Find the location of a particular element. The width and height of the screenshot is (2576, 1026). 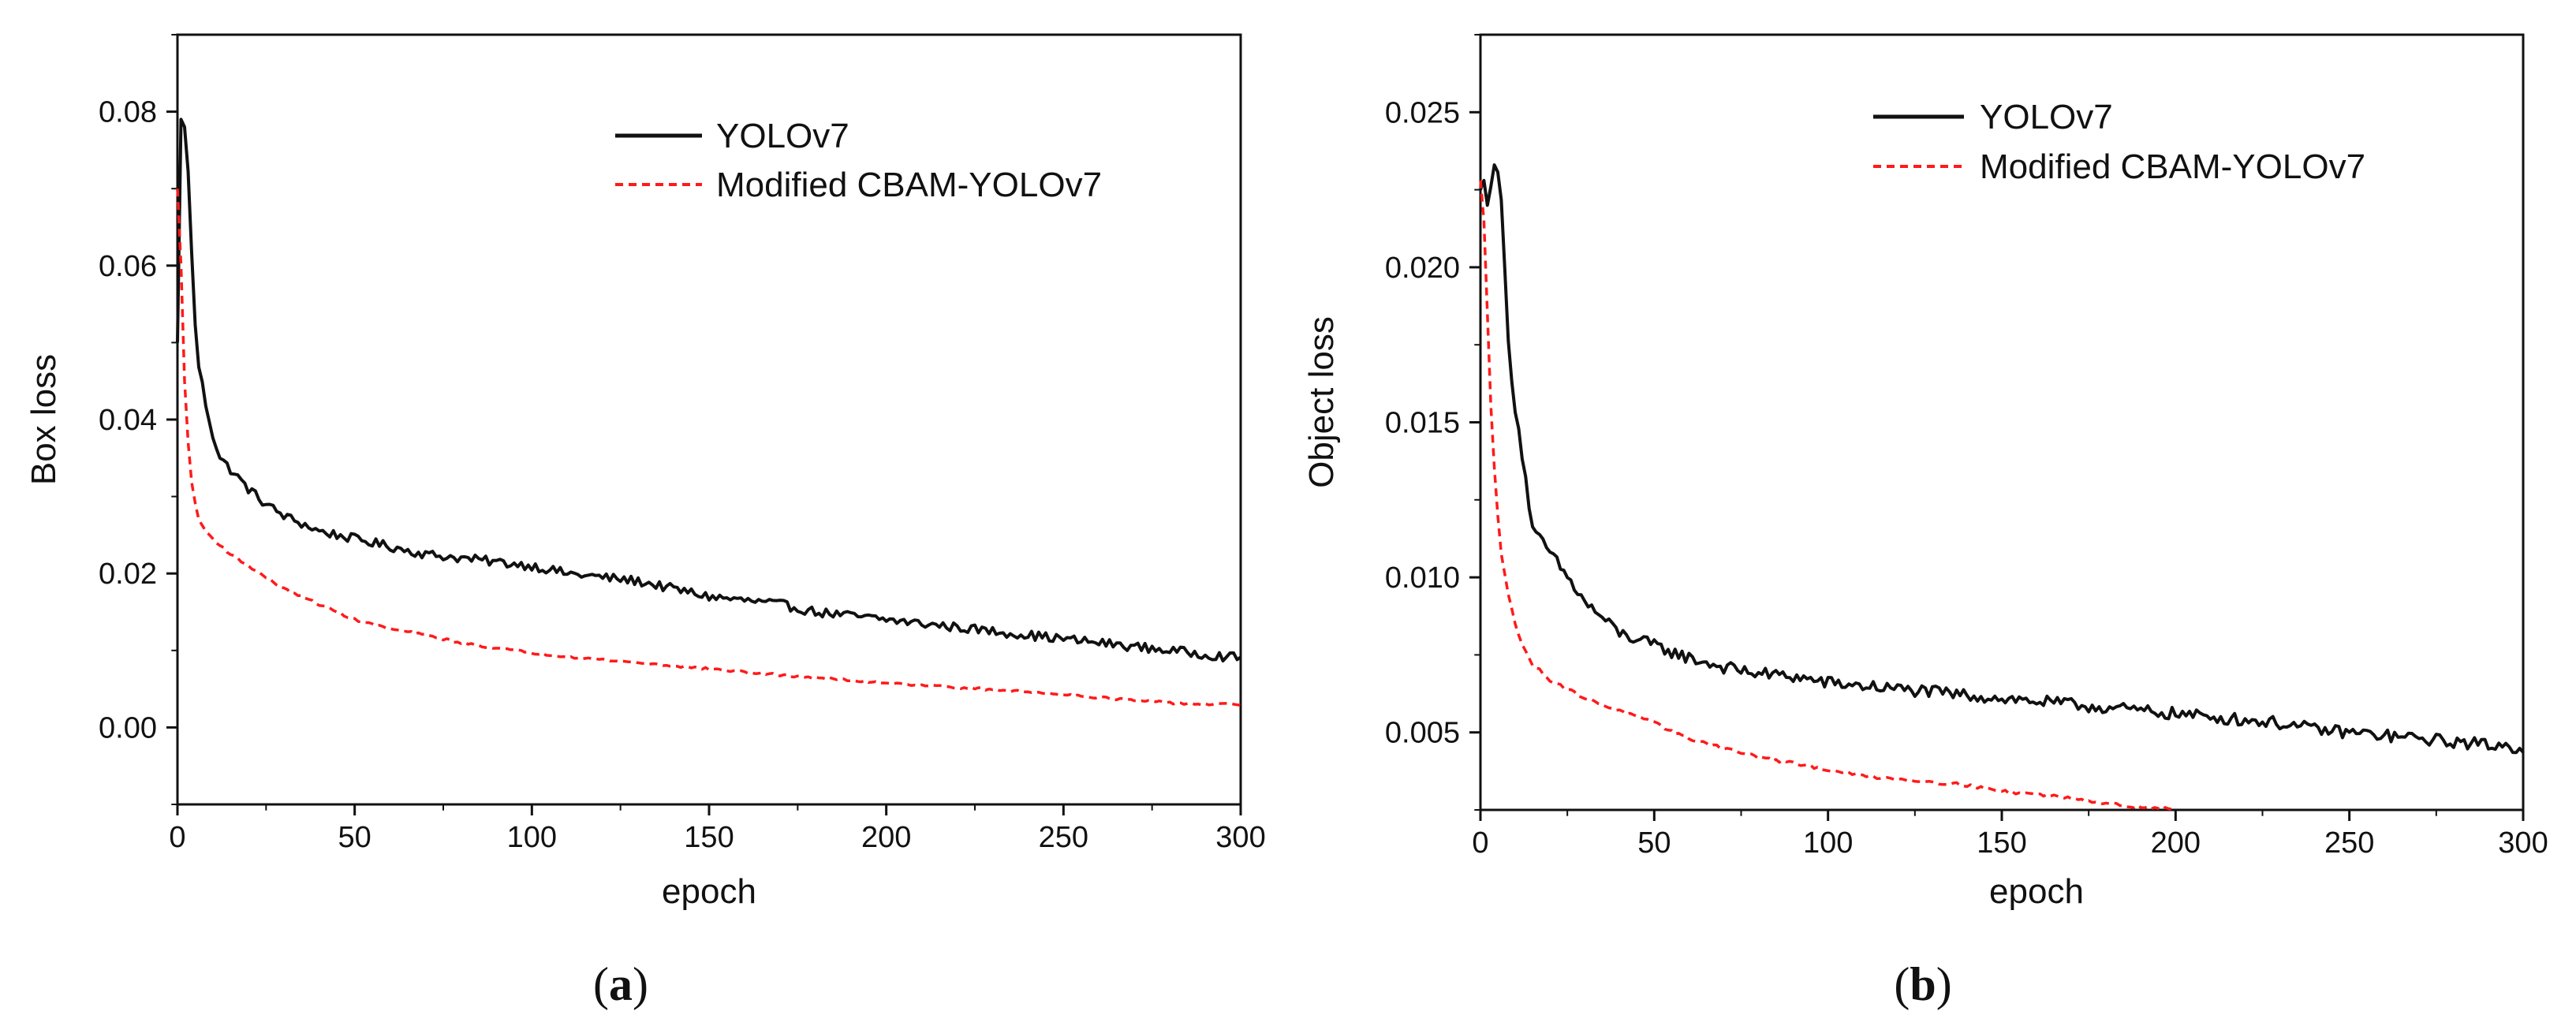

y-axis-label-b: Object loss is located at coordinates (1321, 402).